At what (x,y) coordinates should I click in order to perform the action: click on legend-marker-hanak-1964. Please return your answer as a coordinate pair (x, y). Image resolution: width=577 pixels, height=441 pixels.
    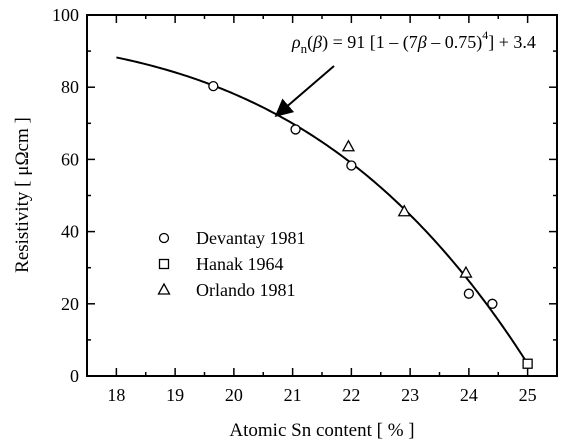
    Looking at the image, I should click on (164, 264).